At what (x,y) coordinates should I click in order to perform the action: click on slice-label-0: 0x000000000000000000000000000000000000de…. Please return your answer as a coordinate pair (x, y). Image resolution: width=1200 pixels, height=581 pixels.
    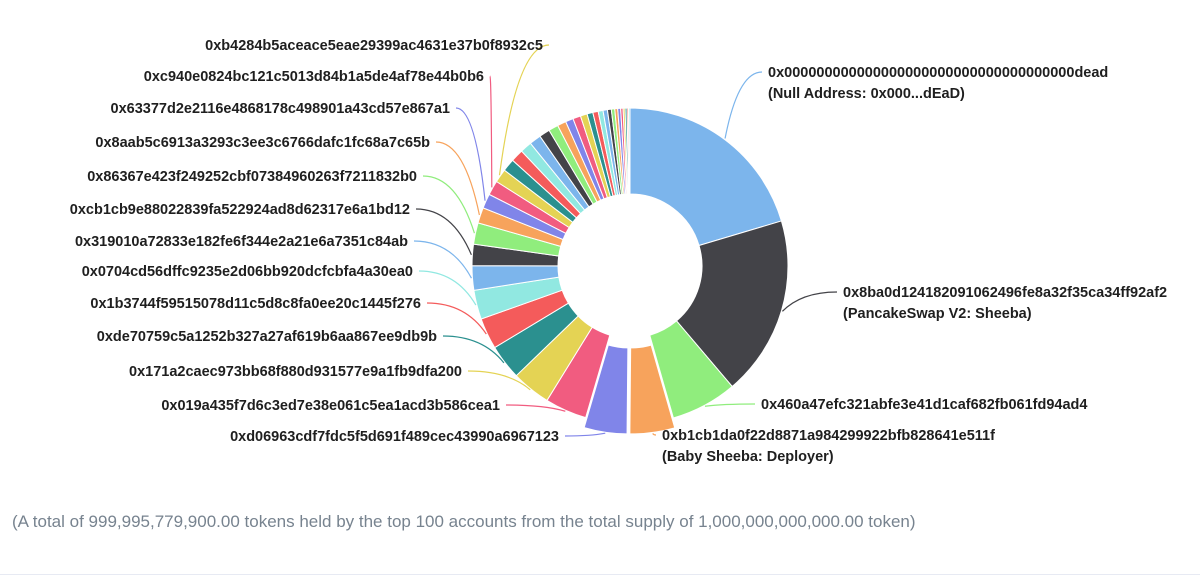
    Looking at the image, I should click on (938, 73).